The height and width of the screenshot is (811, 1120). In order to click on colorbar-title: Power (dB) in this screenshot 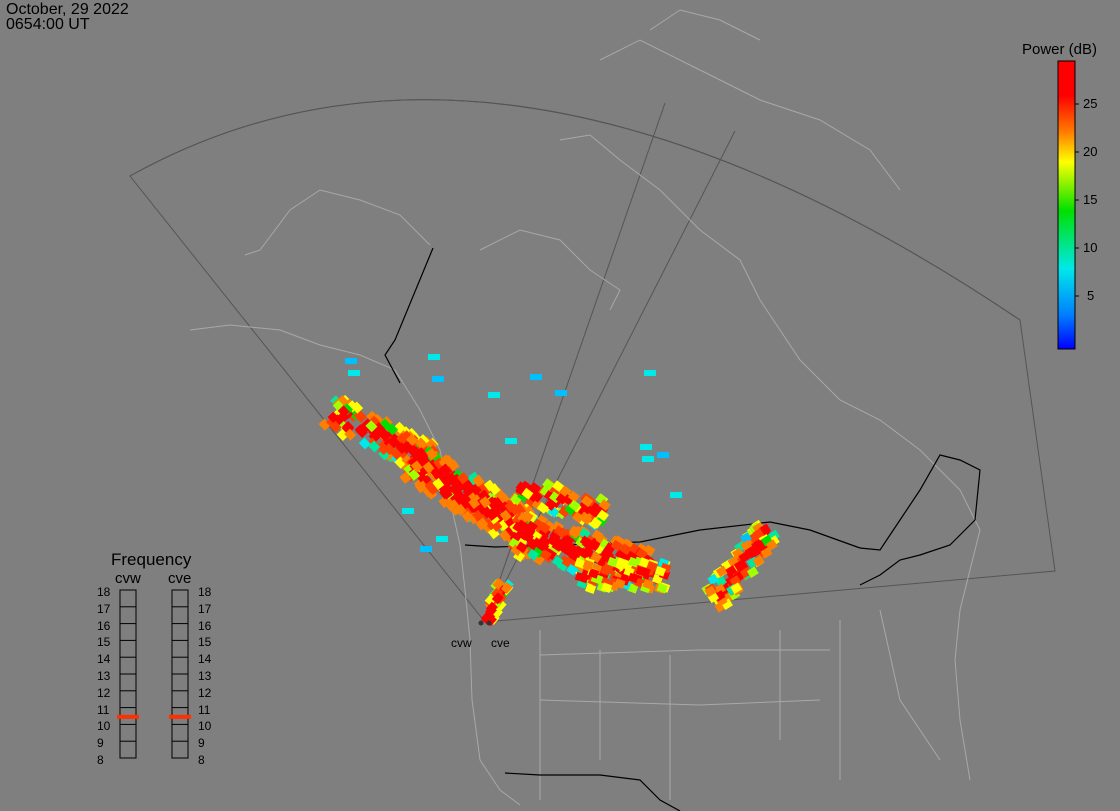, I will do `click(1060, 49)`.